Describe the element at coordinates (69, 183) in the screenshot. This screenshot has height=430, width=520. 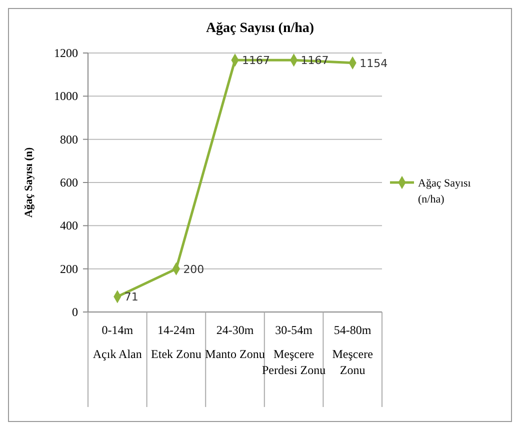
I see `y-tick-label: 600` at that location.